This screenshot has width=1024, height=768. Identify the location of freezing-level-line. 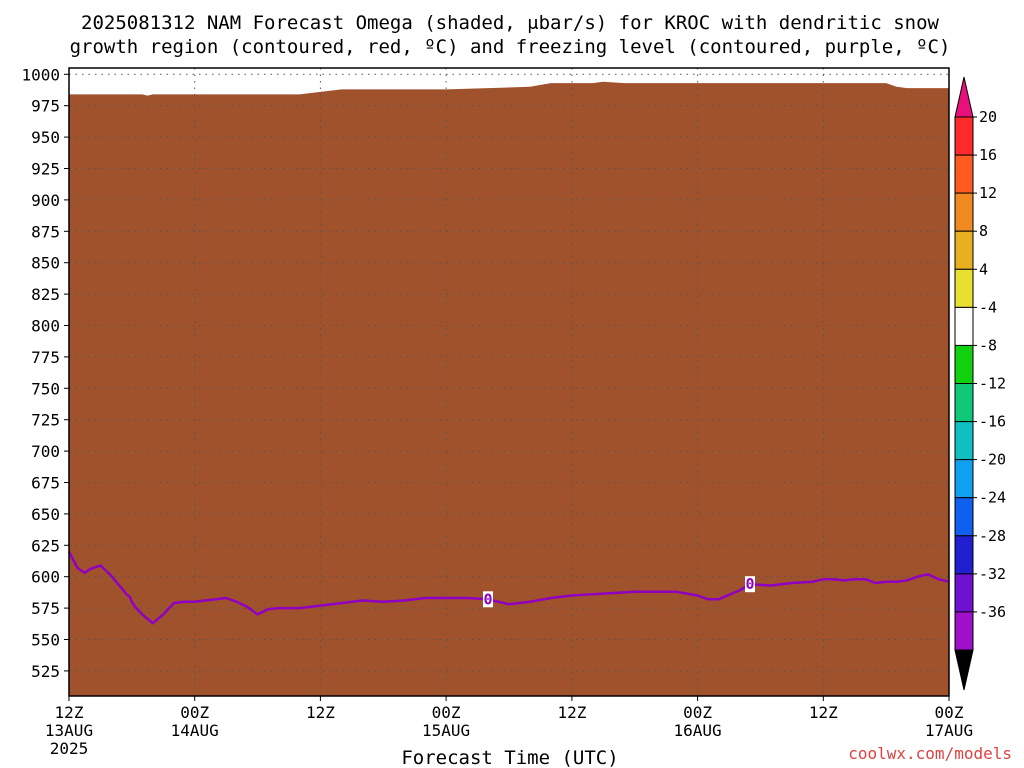
(508, 588).